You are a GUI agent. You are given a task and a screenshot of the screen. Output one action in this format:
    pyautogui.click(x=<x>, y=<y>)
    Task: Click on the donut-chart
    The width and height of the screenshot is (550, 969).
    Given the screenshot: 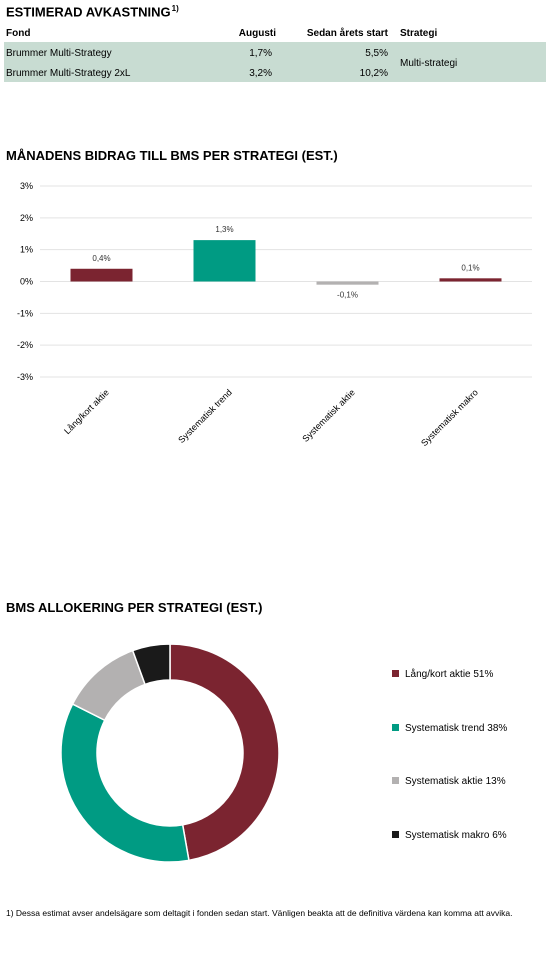 What is the action you would take?
    pyautogui.click(x=170, y=753)
    